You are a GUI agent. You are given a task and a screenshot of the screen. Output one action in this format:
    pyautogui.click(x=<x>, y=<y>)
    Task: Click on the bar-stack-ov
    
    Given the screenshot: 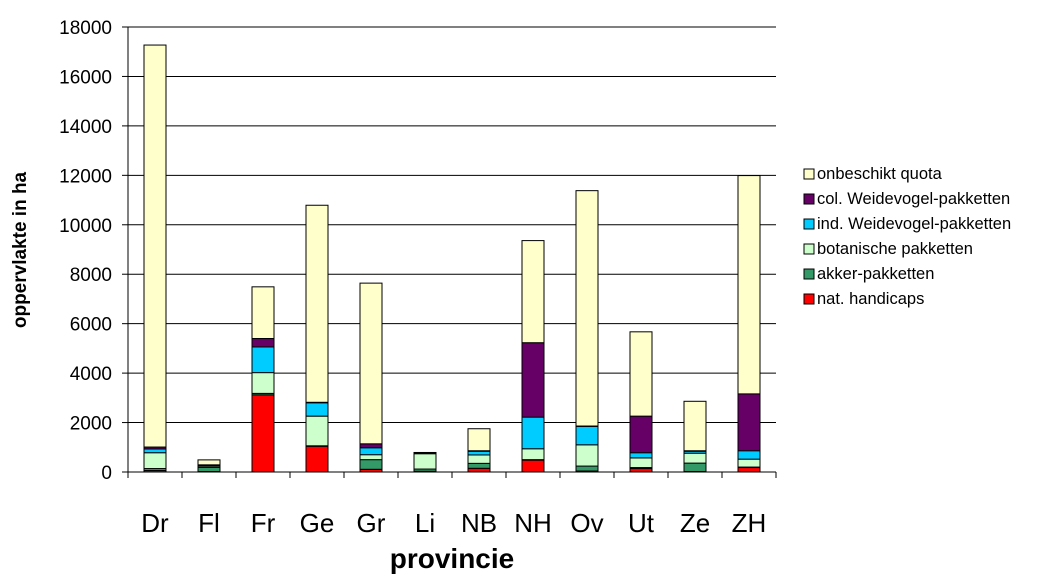 What is the action you would take?
    pyautogui.click(x=587, y=331)
    